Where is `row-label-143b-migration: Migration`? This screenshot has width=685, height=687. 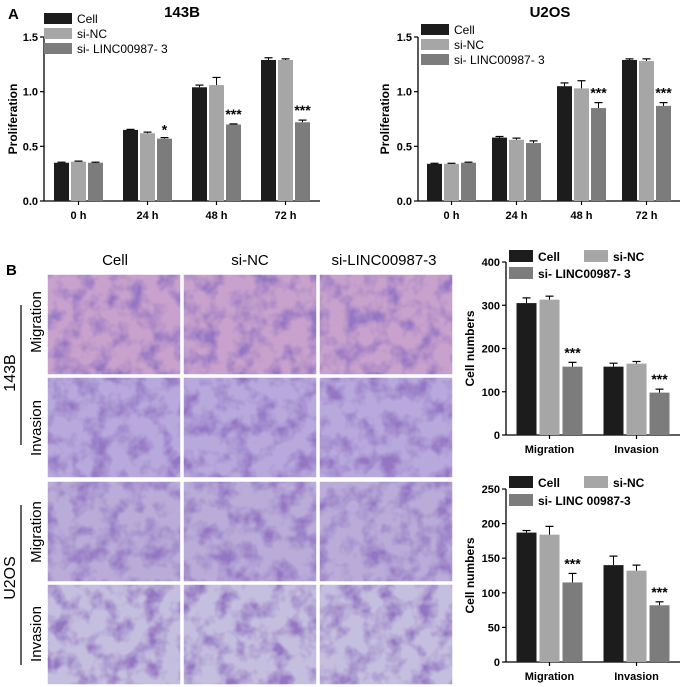 row-label-143b-migration: Migration is located at coordinates (36, 322).